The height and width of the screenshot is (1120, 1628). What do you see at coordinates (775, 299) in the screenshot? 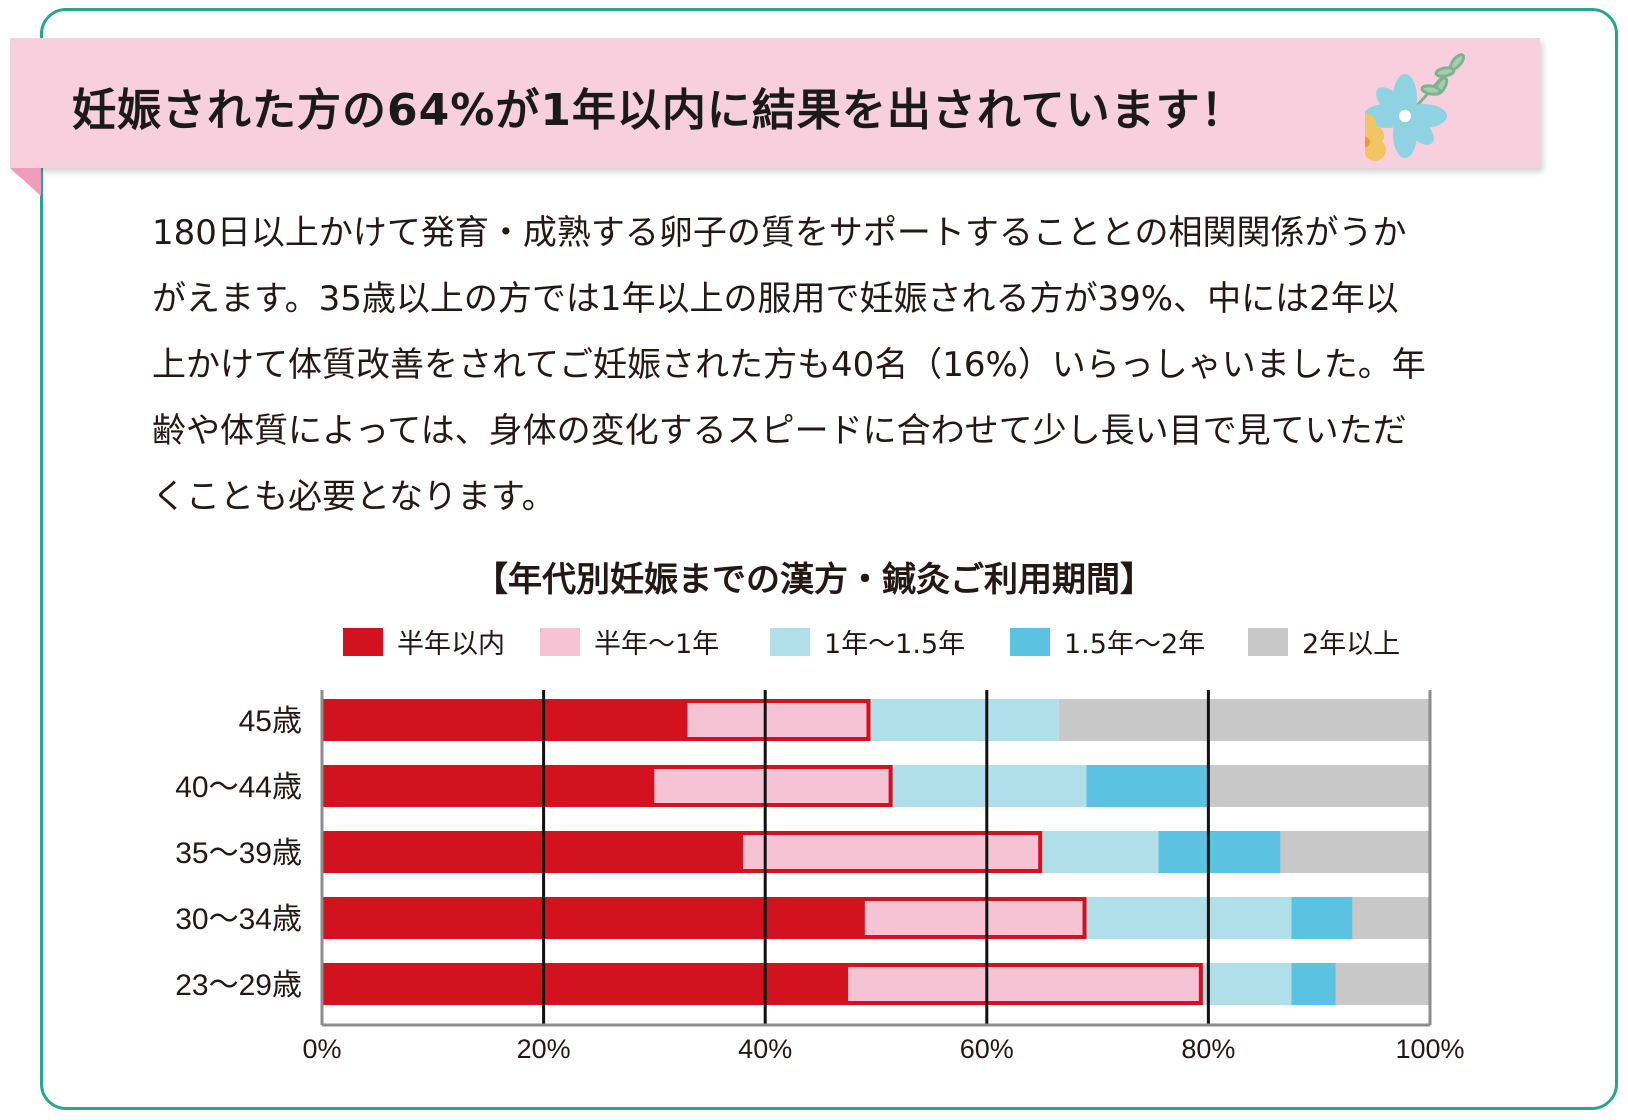
I see `description-line: がえます。35歳以上の方では1年以上の服用で妊娠される方が39%、中には2年以` at bounding box center [775, 299].